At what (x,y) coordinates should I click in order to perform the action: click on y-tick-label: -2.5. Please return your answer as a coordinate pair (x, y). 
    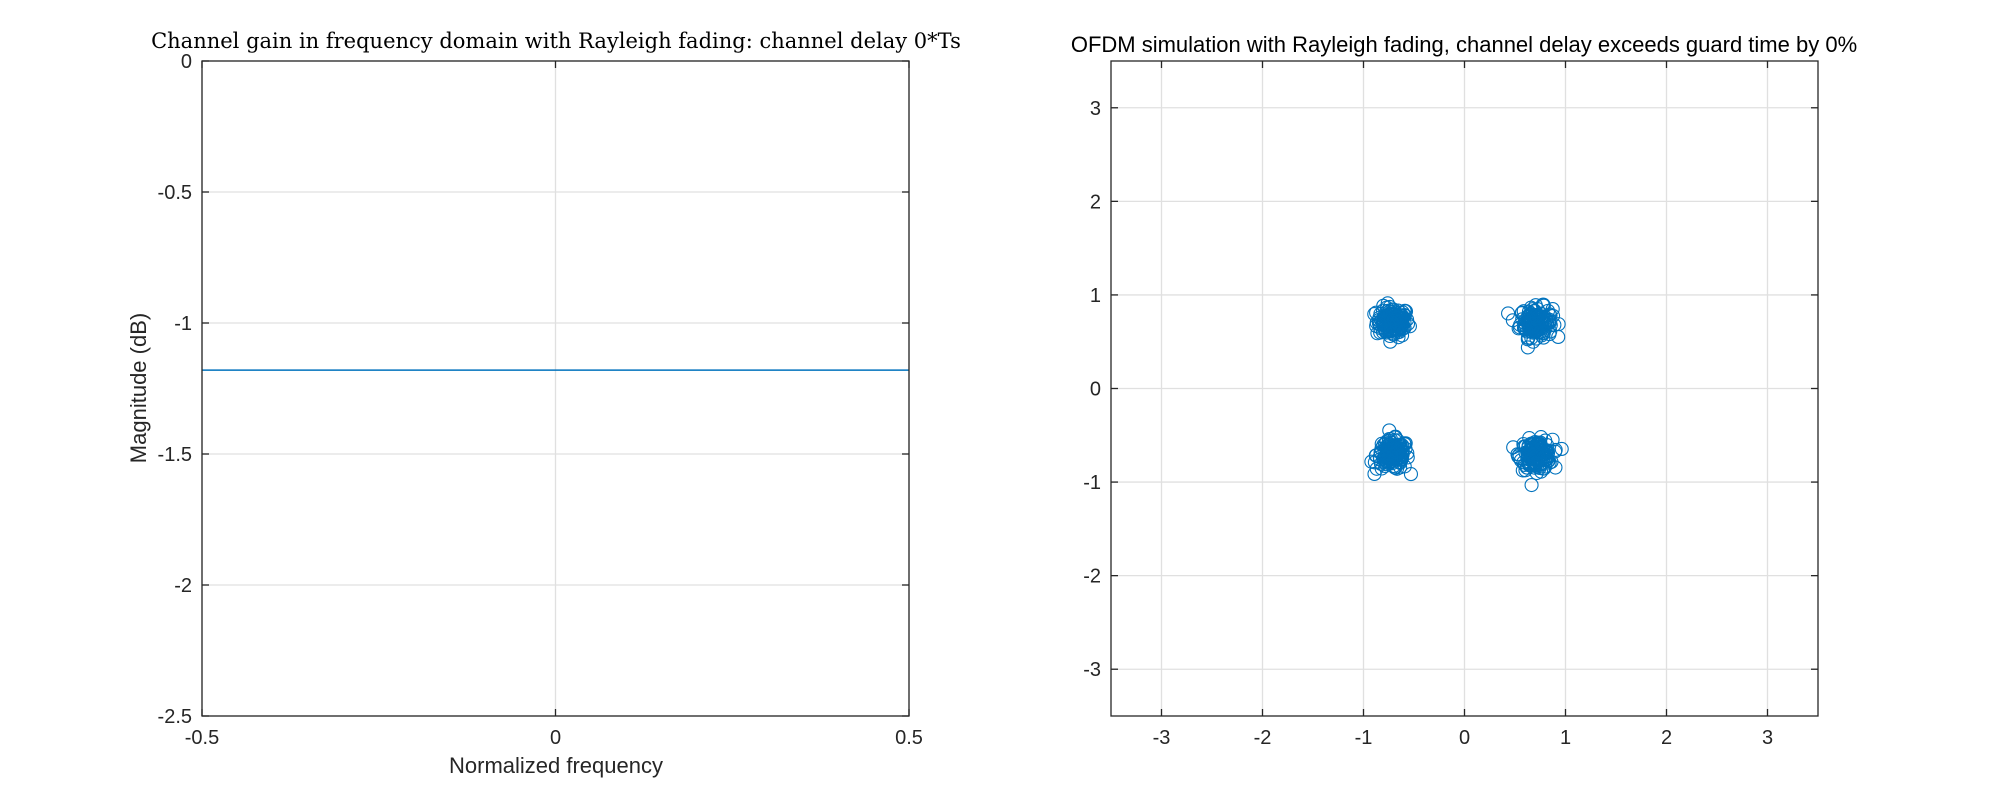
    Looking at the image, I should click on (175, 717).